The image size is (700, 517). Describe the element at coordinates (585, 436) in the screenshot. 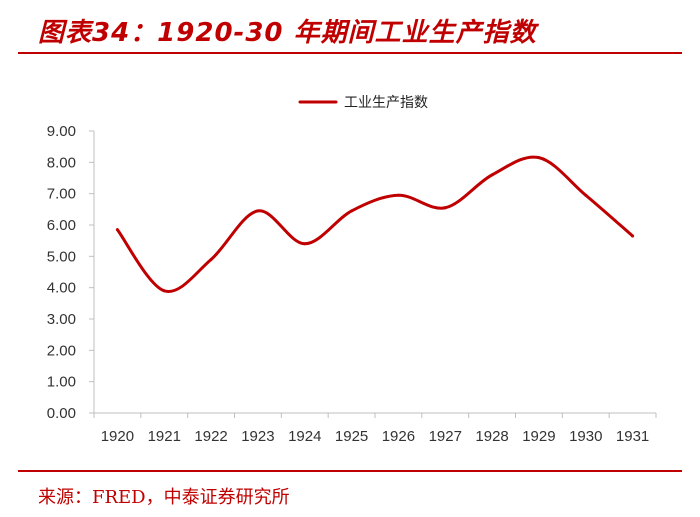

I see `x-tick-label: 1930` at that location.